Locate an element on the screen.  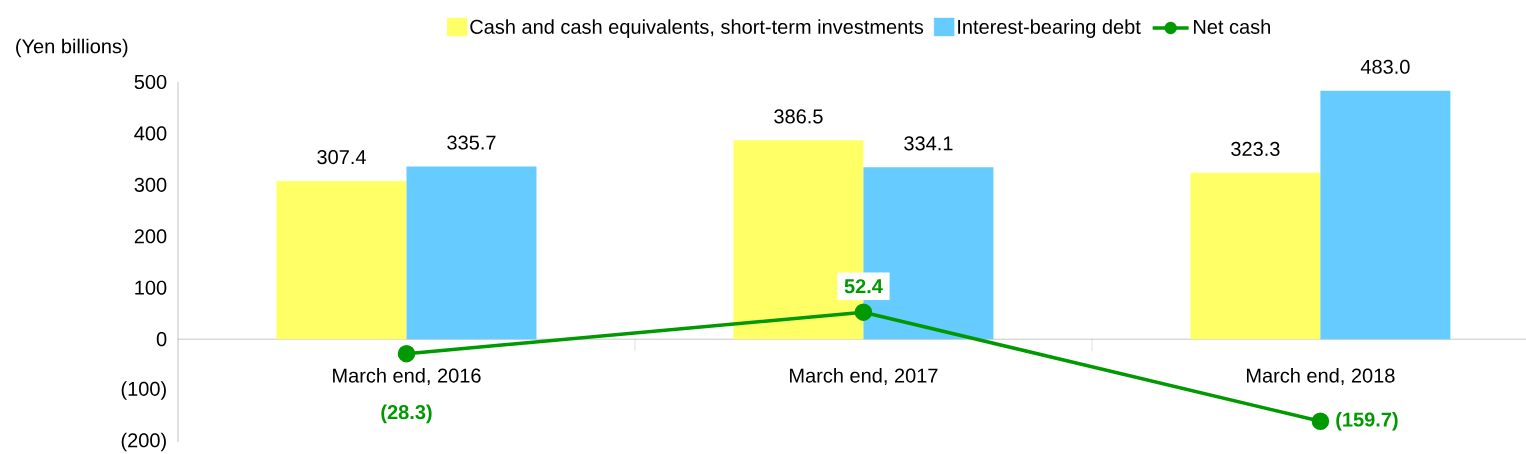
y-tick-label: 0 is located at coordinates (161, 339).